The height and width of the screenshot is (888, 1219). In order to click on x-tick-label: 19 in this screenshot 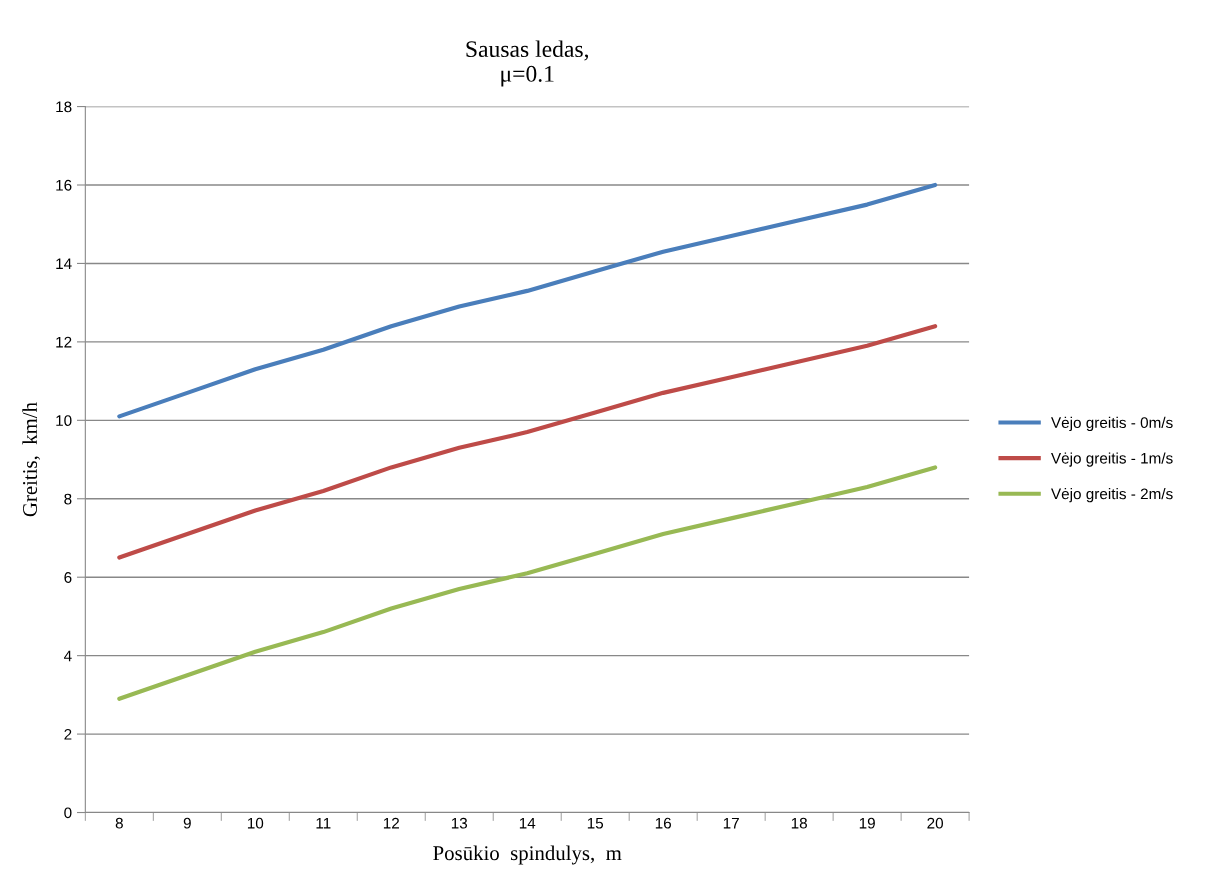, I will do `click(867, 823)`.